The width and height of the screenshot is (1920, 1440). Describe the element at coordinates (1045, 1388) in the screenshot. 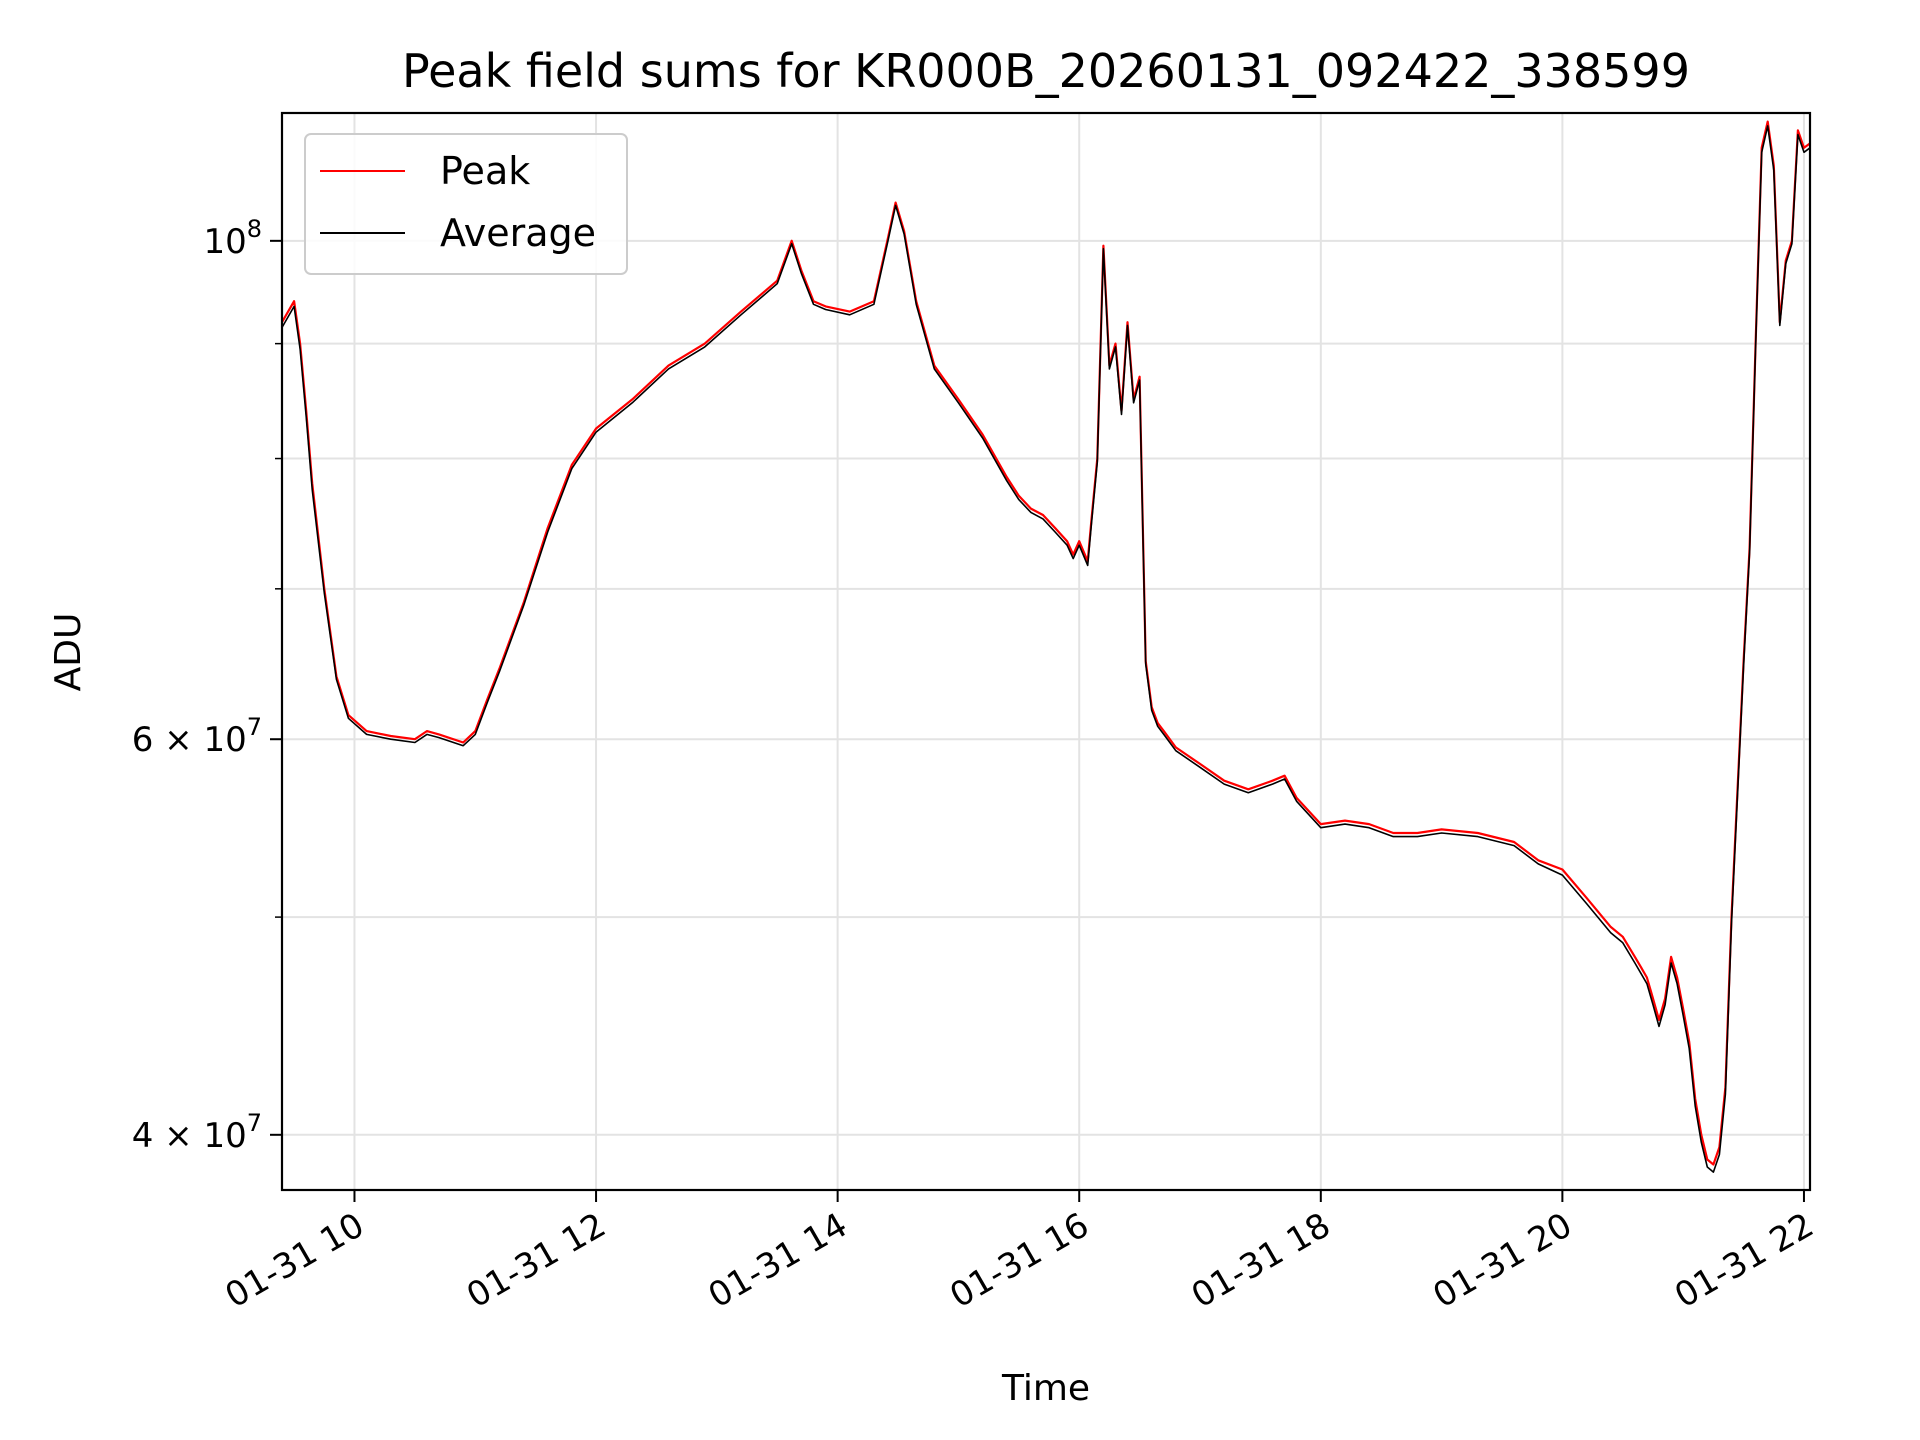

I see `x-axis-label: Time` at that location.